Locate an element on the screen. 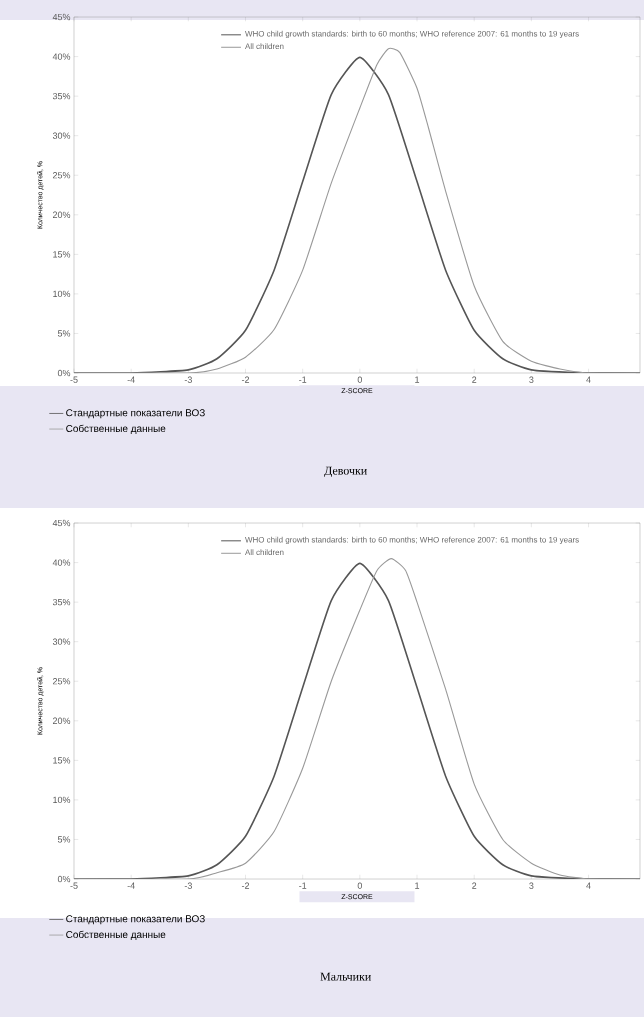 The height and width of the screenshot is (1017, 644). text: Мальчики is located at coordinates (345, 976).